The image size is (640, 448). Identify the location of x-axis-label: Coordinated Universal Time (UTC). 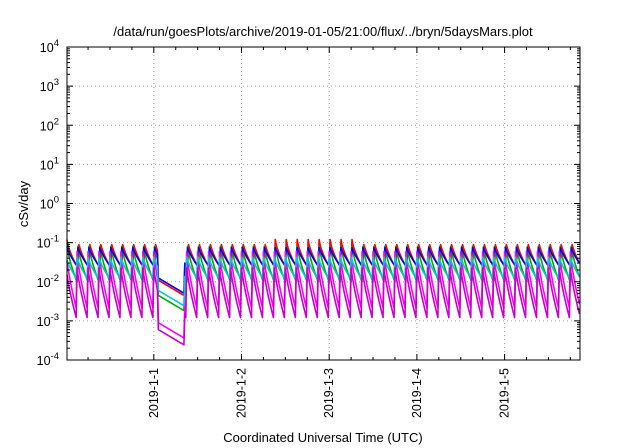
(322, 437).